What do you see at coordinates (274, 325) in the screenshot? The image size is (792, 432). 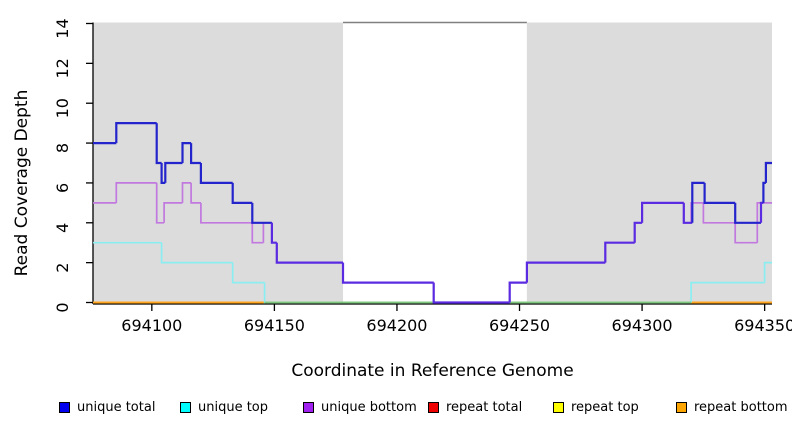 I see `x-tick-label: 694150` at bounding box center [274, 325].